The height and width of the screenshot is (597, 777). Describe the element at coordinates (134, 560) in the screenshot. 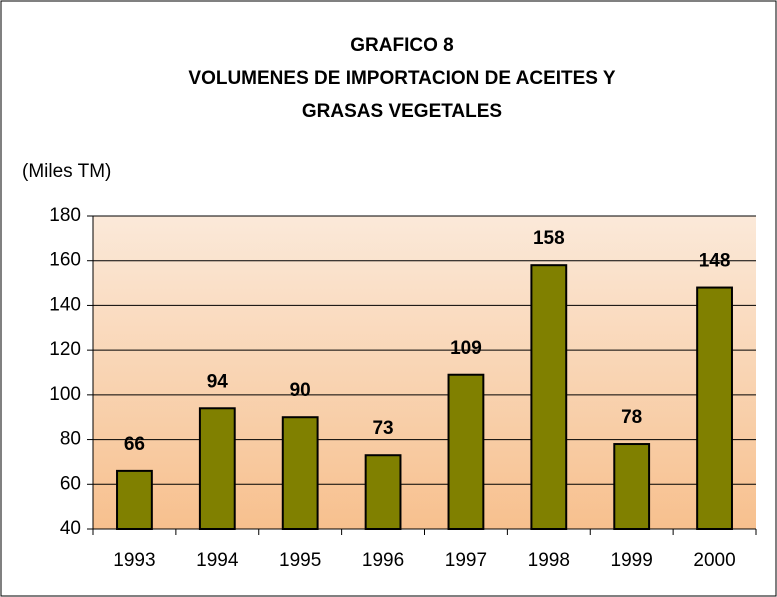

I see `x-tick-label: 1993` at that location.